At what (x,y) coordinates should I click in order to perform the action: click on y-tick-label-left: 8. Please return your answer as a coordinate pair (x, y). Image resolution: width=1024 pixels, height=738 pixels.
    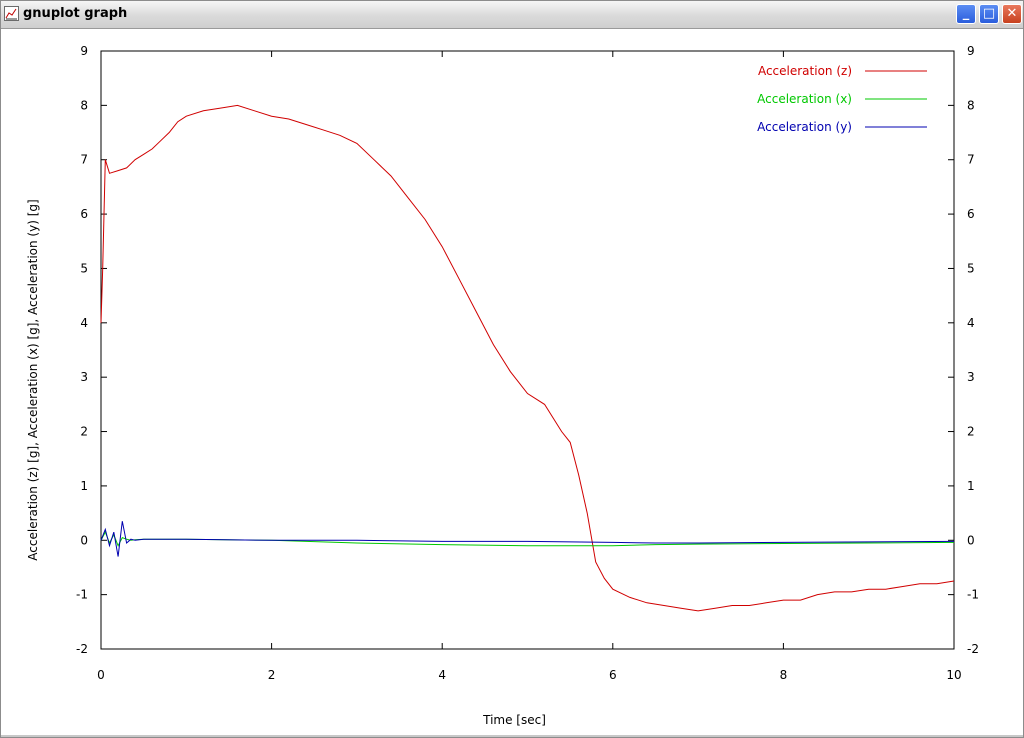
    Looking at the image, I should click on (84, 105).